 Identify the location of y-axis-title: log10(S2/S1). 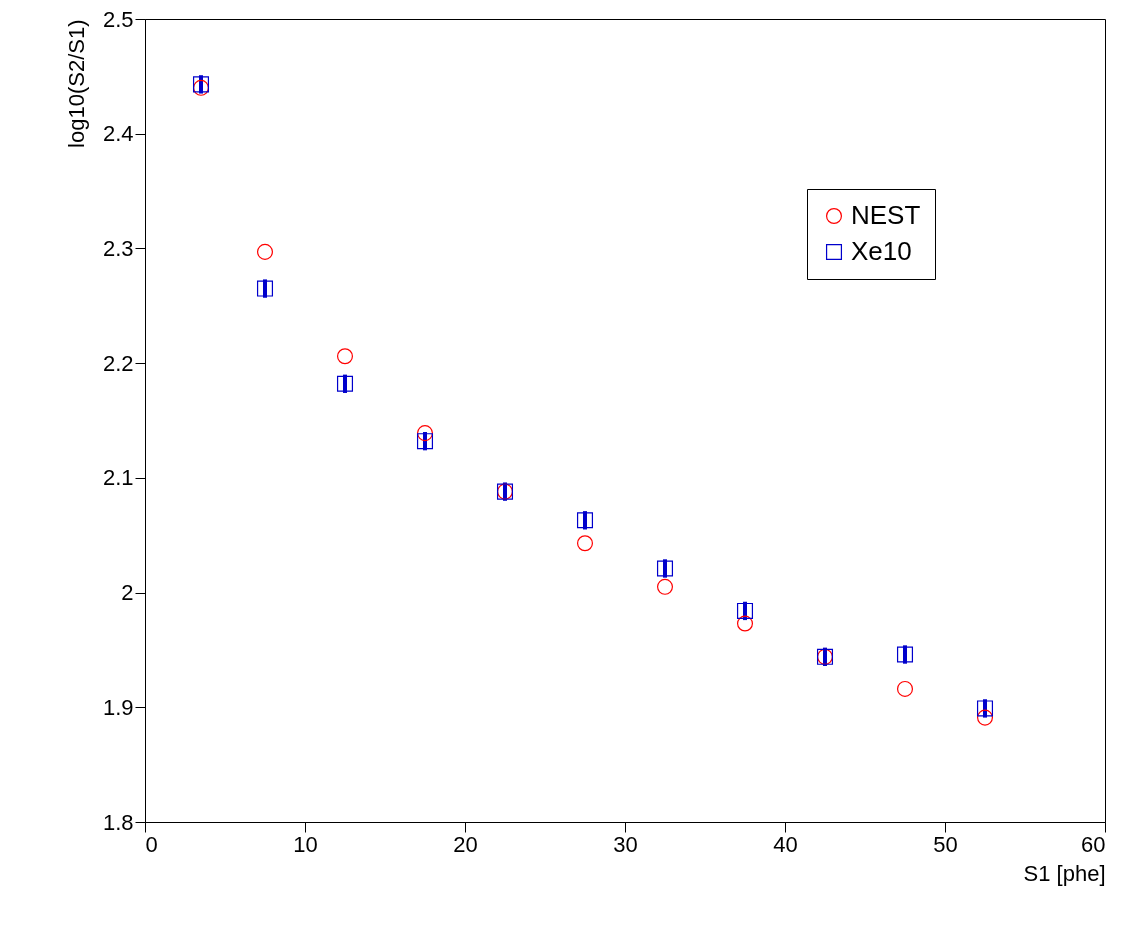
(76, 83).